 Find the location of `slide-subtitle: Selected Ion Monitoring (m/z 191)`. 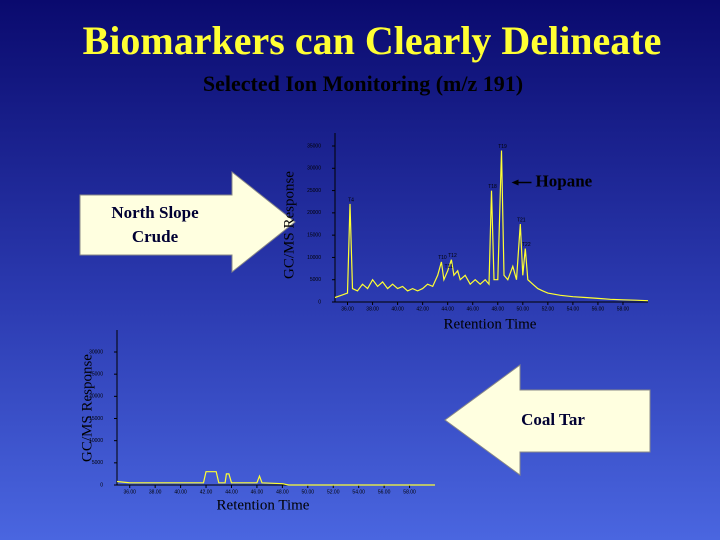

slide-subtitle: Selected Ion Monitoring (m/z 191) is located at coordinates (363, 83).